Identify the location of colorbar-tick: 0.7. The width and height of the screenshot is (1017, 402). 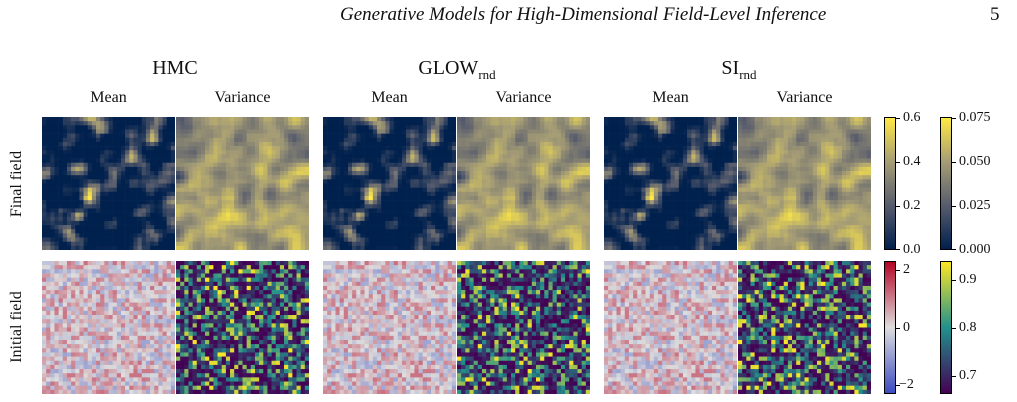
(968, 375).